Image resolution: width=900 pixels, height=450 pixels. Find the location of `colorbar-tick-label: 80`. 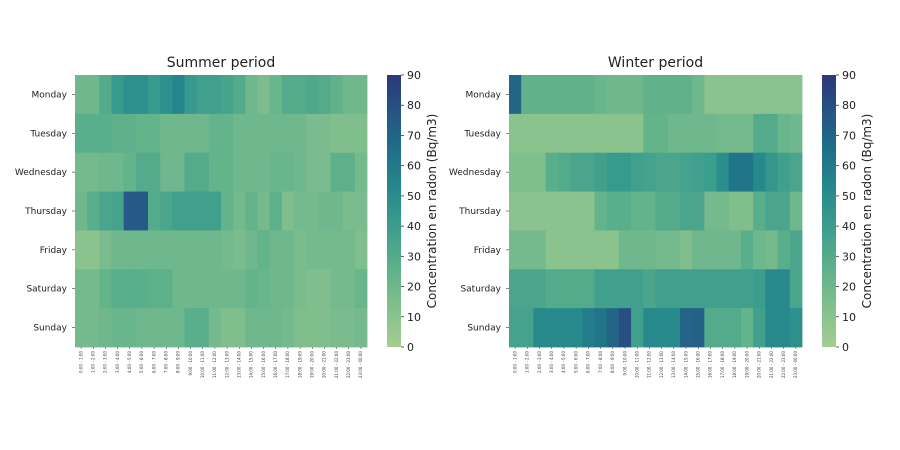

colorbar-tick-label: 80 is located at coordinates (414, 105).